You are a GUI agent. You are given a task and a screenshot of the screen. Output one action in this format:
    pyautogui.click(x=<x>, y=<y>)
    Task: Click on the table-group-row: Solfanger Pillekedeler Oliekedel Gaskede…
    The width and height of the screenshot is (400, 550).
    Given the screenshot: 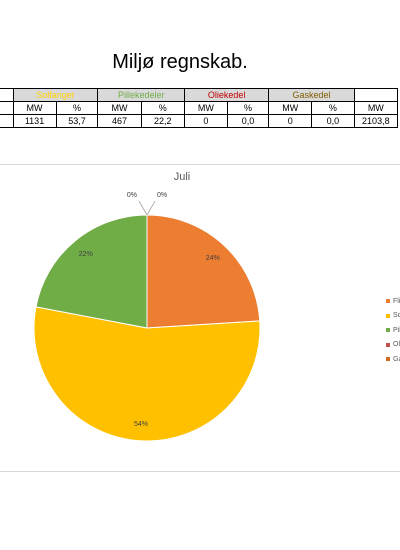 What is the action you would take?
    pyautogui.click(x=199, y=95)
    